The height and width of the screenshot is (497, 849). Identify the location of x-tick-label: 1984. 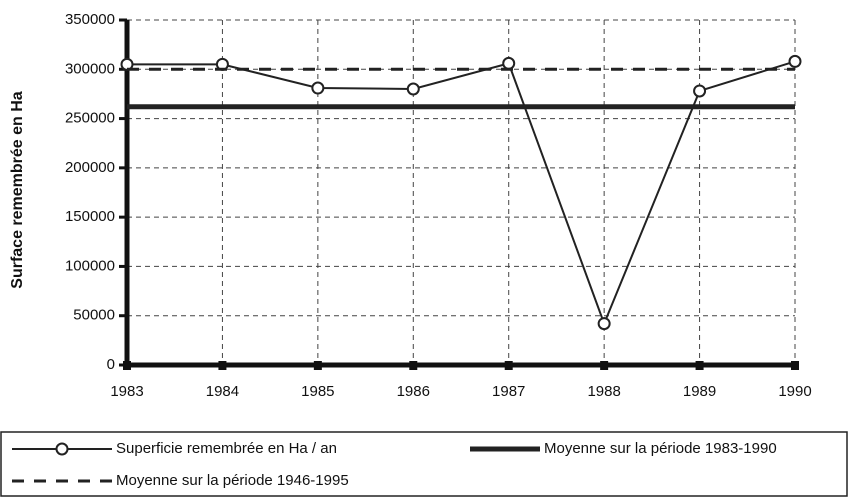
(222, 391).